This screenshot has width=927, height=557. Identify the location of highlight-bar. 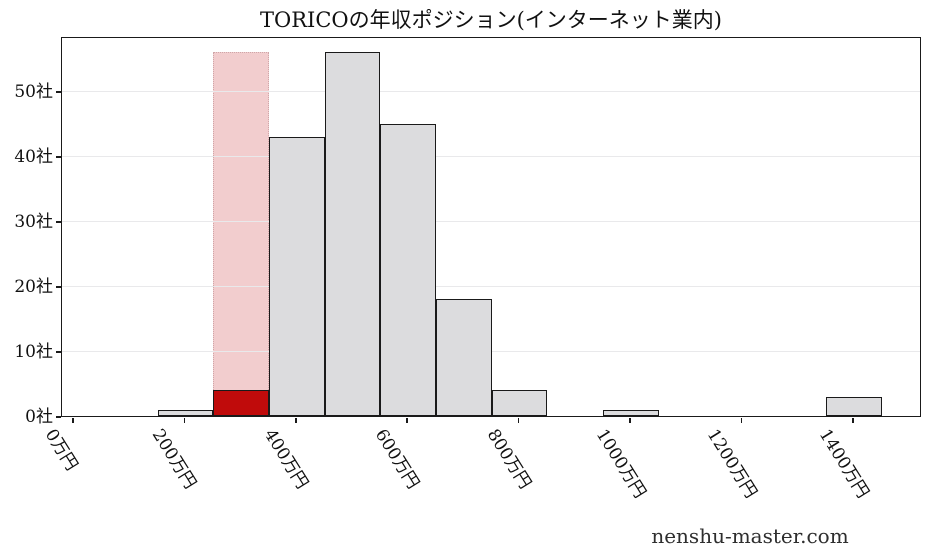
(241, 403).